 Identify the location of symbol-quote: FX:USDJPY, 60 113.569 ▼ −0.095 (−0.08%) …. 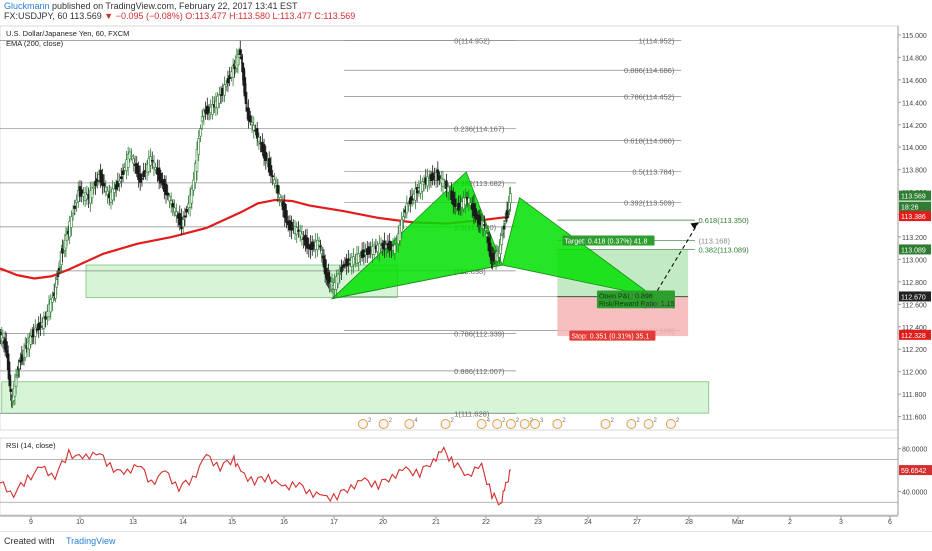
(179, 16).